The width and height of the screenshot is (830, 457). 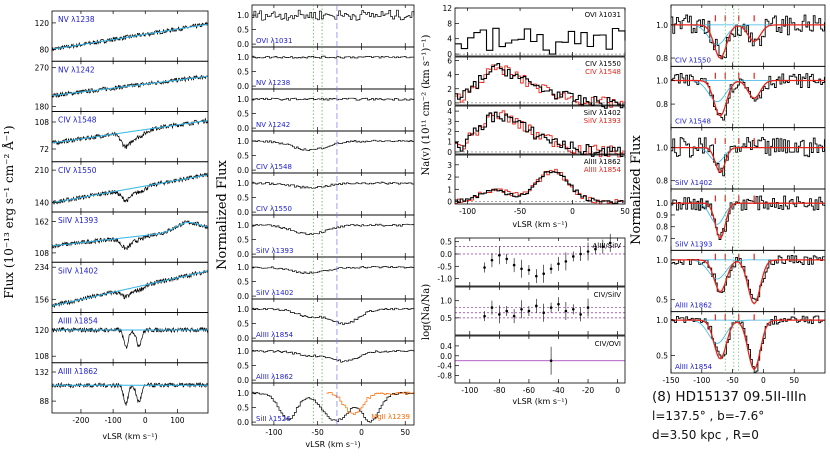 I want to click on x-tick-label: 100, so click(x=177, y=420).